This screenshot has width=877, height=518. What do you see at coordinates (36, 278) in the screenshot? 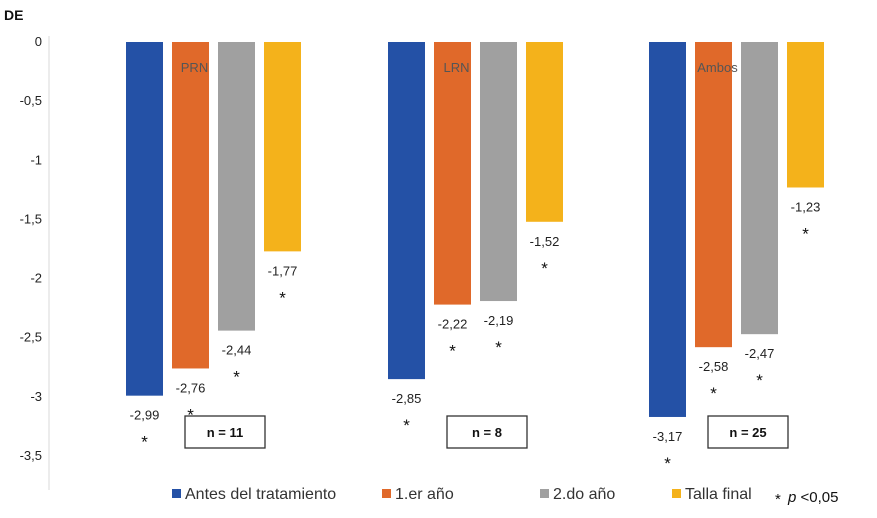
I see `y-tick-label: -2` at bounding box center [36, 278].